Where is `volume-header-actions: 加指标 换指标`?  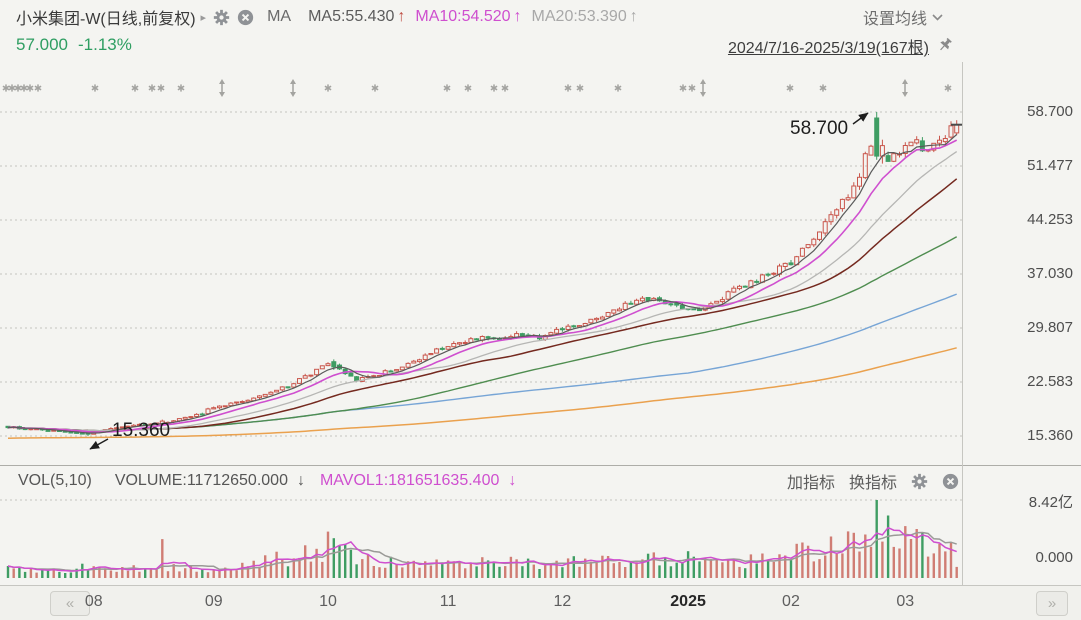
volume-header-actions: 加指标 换指标 is located at coordinates (873, 481).